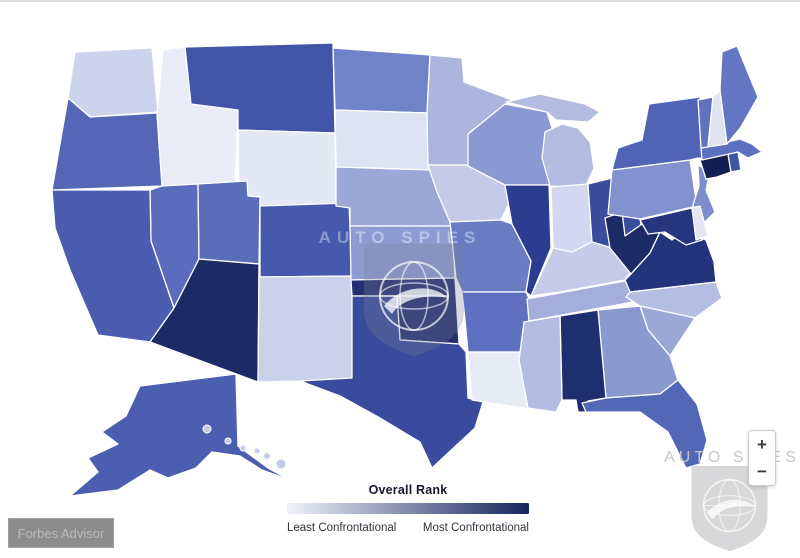  Describe the element at coordinates (732, 457) in the screenshot. I see `autospies-watermark-text-bottom-right: AUTO SPIES` at that location.